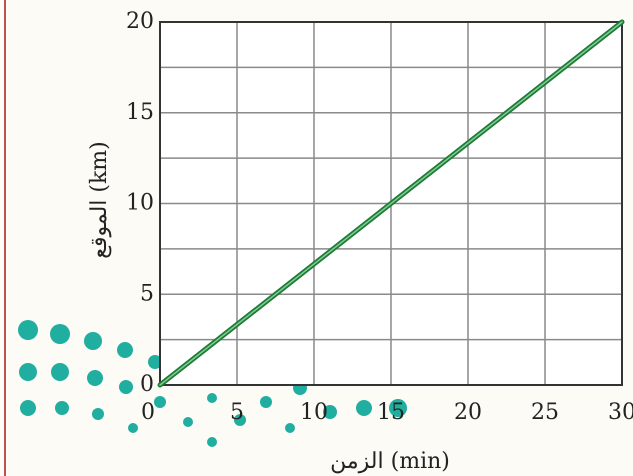 The width and height of the screenshot is (633, 476). Describe the element at coordinates (237, 412) in the screenshot. I see `x-tick-label: 5` at that location.